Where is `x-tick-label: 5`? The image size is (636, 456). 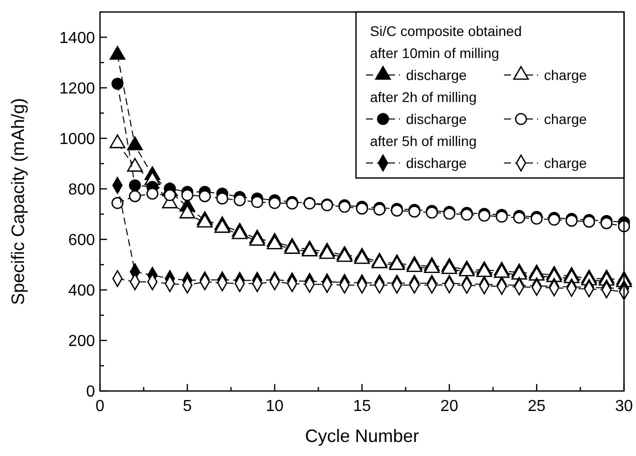 x-tick-label: 5 is located at coordinates (187, 406).